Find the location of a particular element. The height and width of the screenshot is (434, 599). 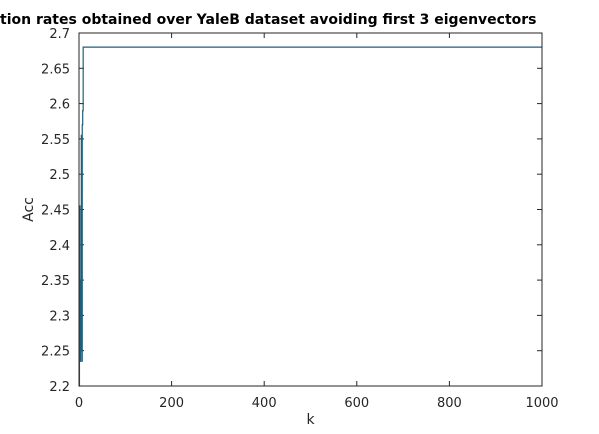

y-tick-label: 2.3 is located at coordinates (59, 316).